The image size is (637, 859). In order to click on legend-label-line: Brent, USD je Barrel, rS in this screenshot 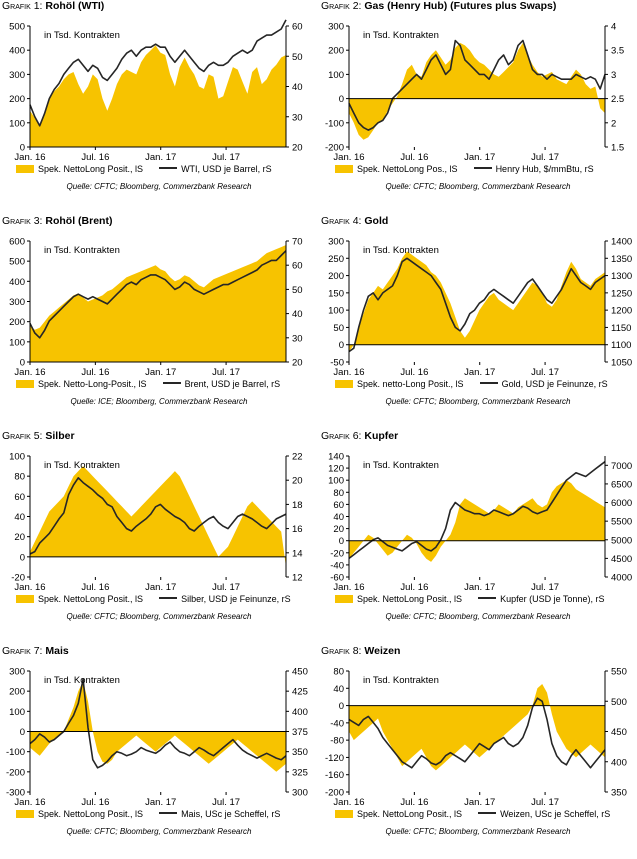, I will do `click(232, 384)`.